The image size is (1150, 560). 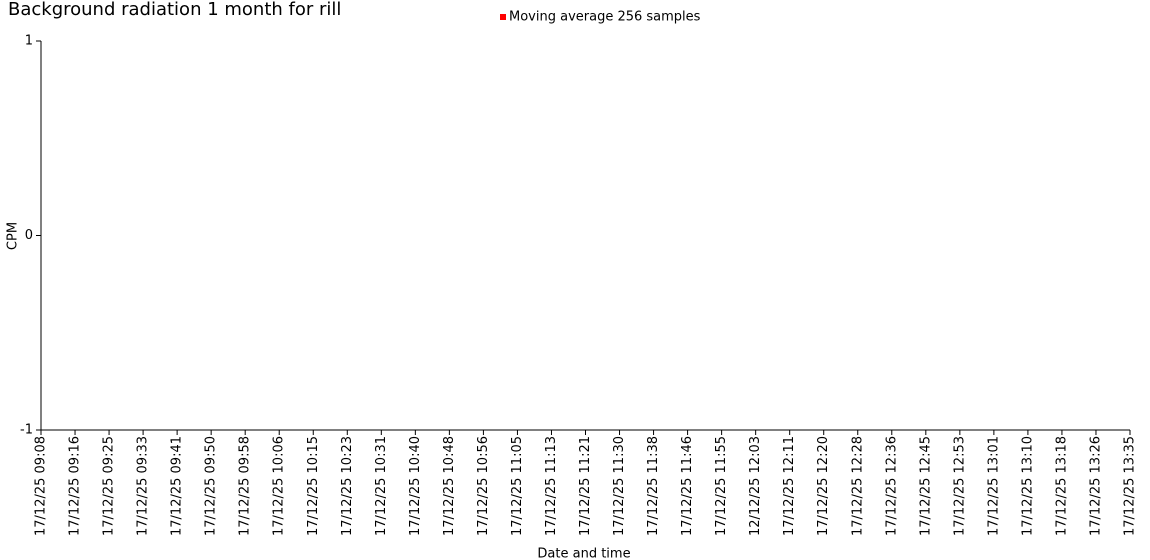 What do you see at coordinates (109, 486) in the screenshot?
I see `x-tick-label: 17/12/25 09:25` at bounding box center [109, 486].